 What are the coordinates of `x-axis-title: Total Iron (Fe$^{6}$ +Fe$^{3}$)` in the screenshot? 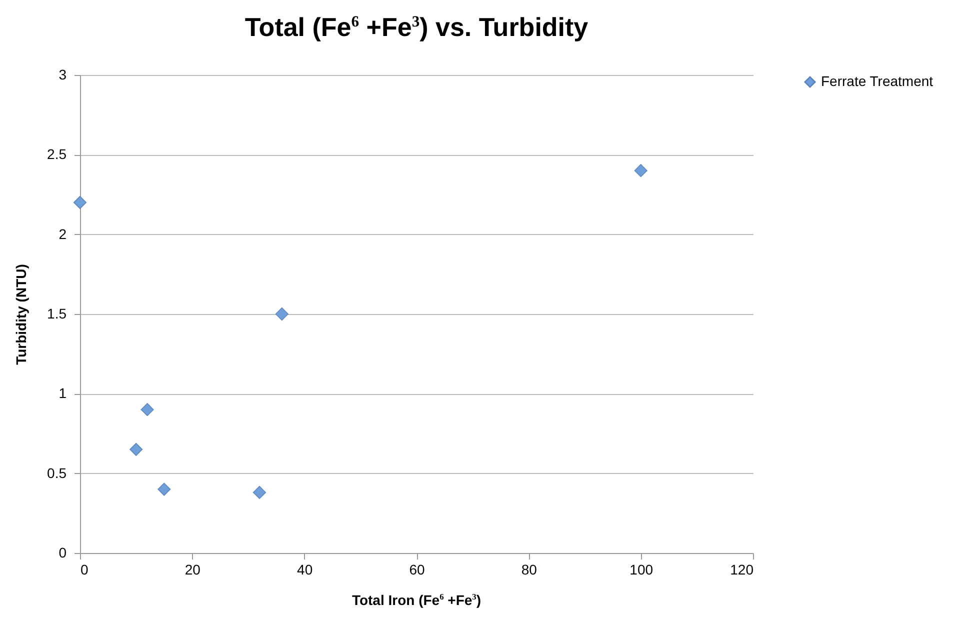 It's located at (416, 600).